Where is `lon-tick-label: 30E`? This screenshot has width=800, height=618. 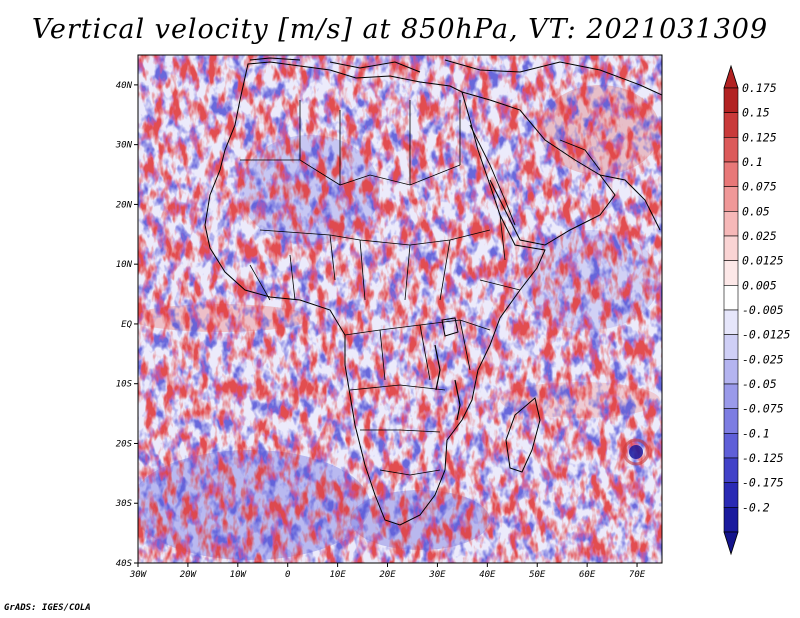 lon-tick-label: 30E is located at coordinates (437, 575).